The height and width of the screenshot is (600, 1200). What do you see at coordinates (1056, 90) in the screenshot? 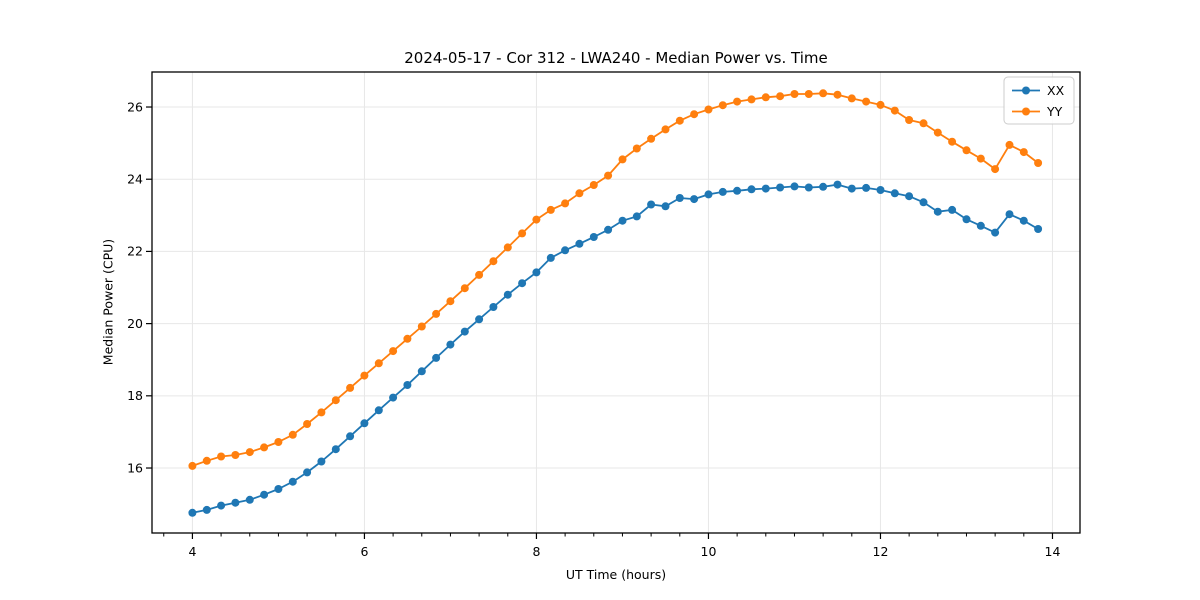
I see `legend-label: XX` at bounding box center [1056, 90].